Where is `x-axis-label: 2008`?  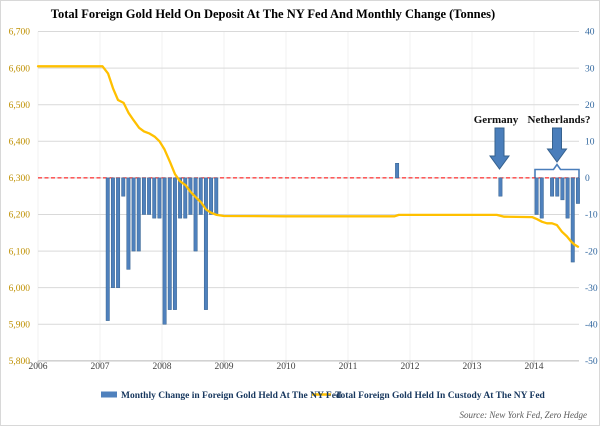
x-axis-label: 2008 is located at coordinates (162, 367).